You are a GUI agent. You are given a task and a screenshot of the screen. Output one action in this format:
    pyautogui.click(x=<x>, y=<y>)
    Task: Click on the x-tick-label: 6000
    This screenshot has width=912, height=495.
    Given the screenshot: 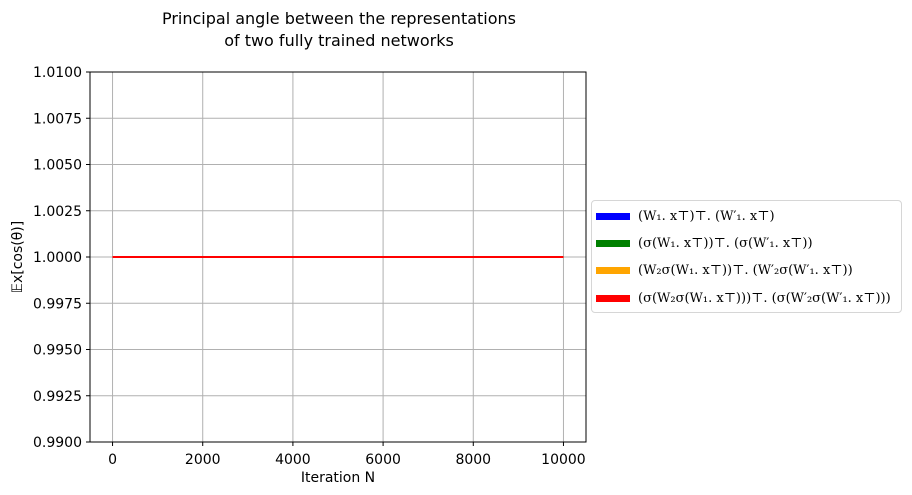 What is the action you would take?
    pyautogui.click(x=383, y=460)
    